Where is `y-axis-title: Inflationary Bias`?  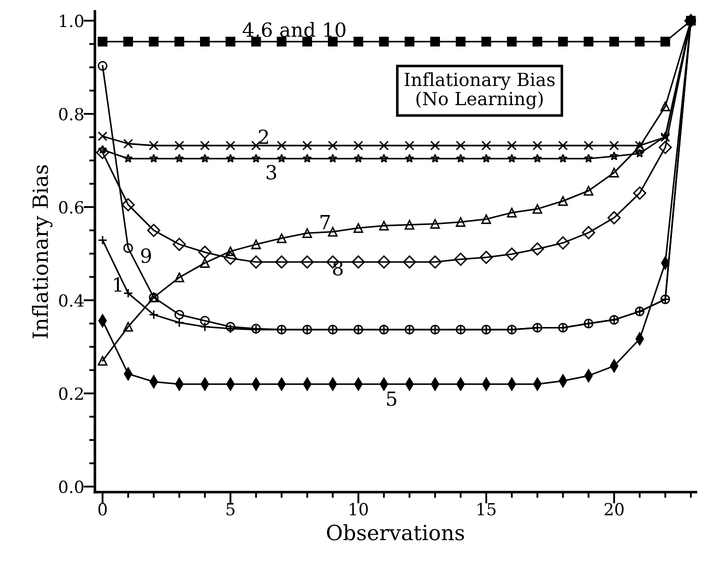
y-axis-title: Inflationary Bias is located at coordinates (42, 251).